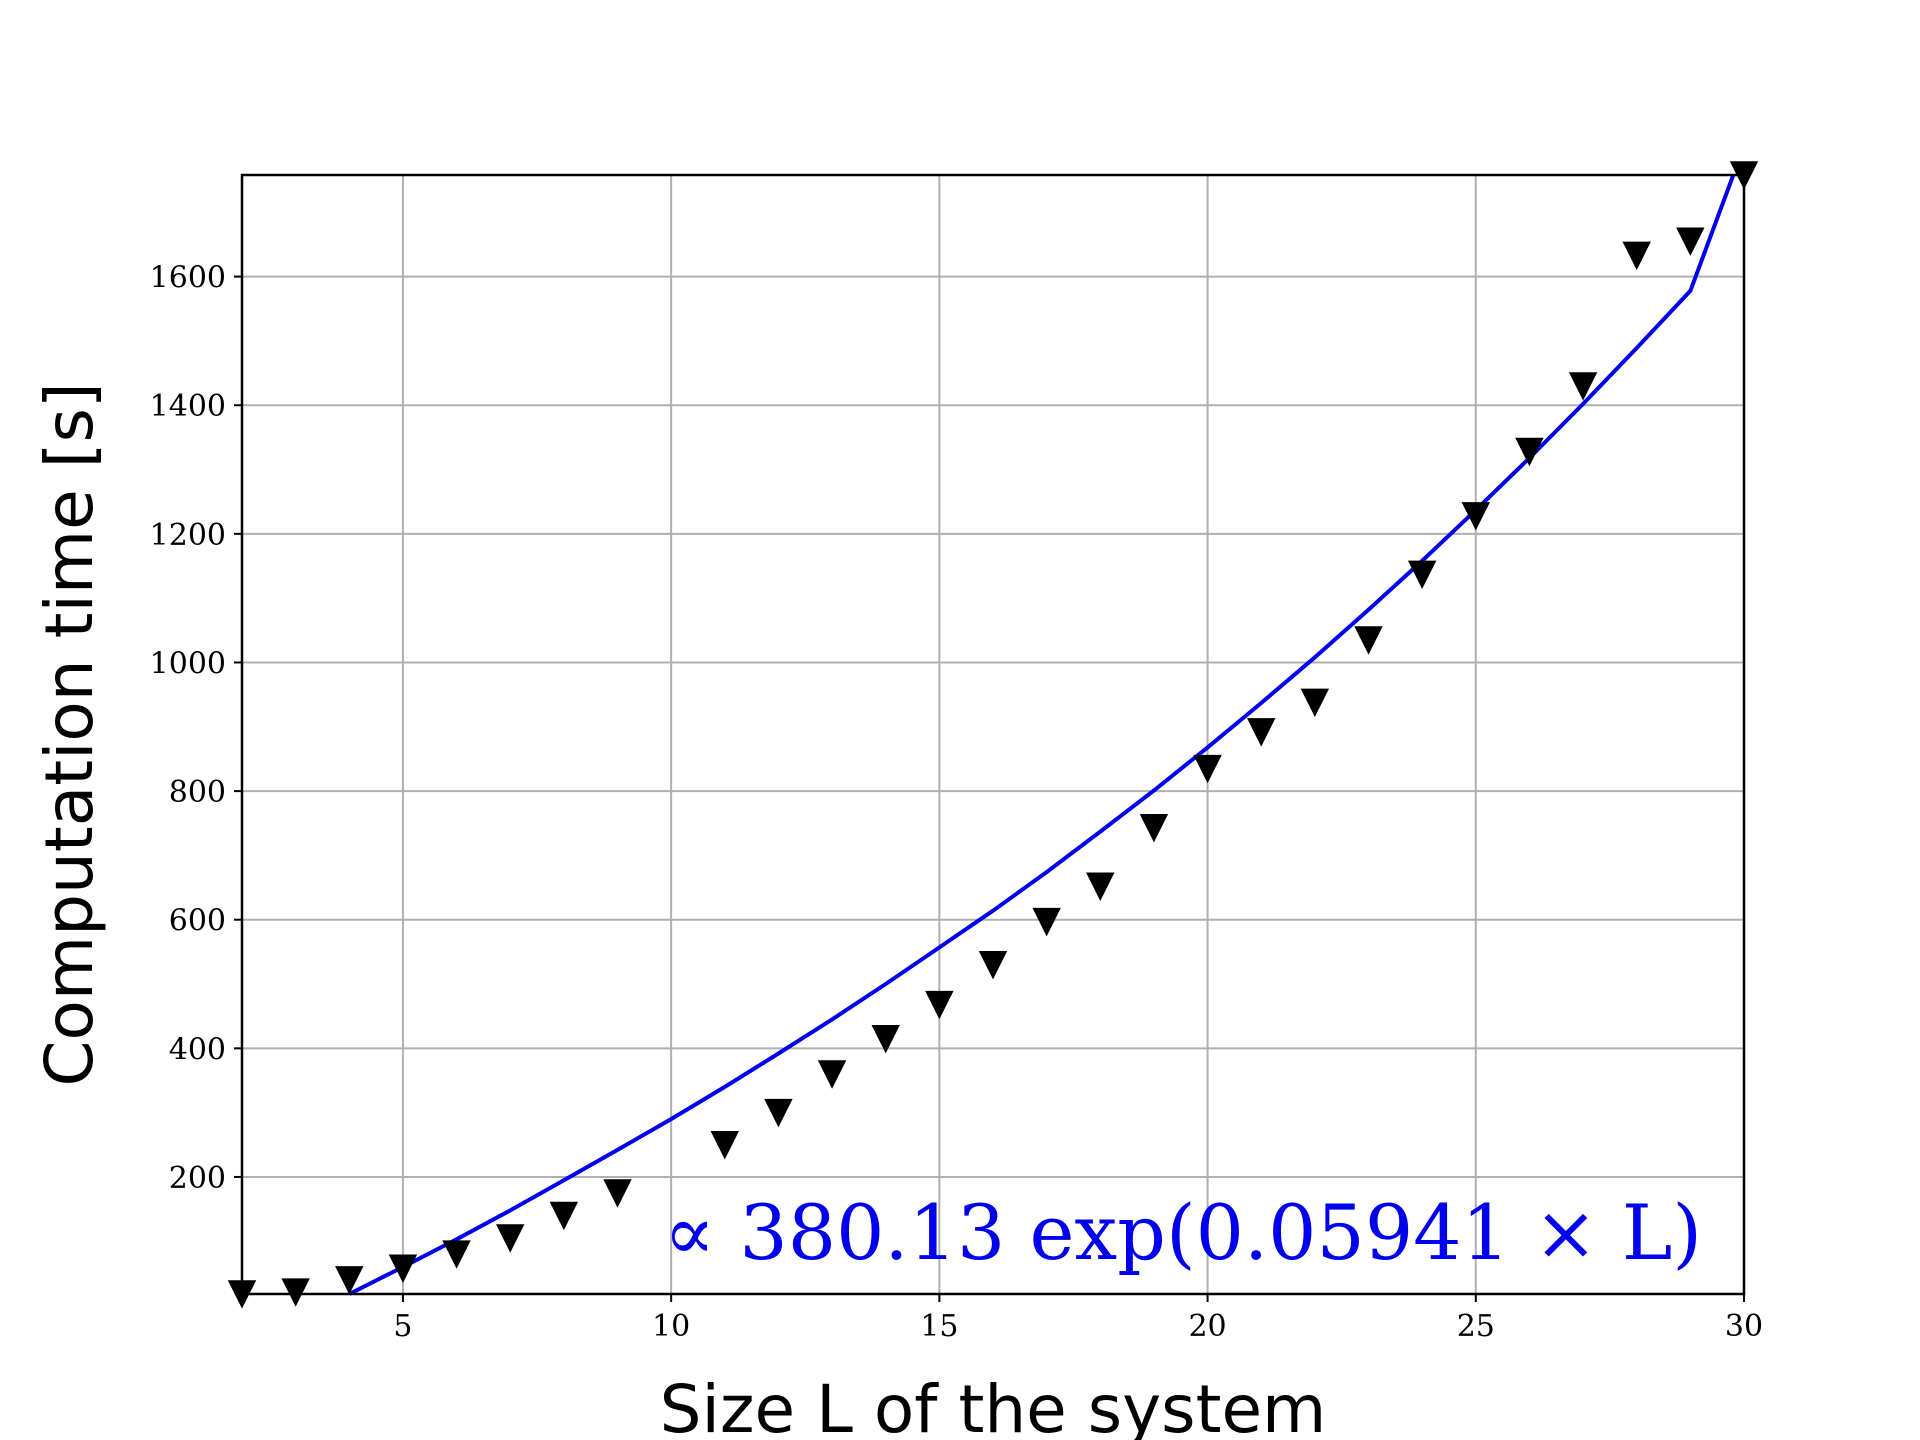 Image resolution: width=1920 pixels, height=1440 pixels. Describe the element at coordinates (188, 663) in the screenshot. I see `y-tick-label: 1000` at that location.